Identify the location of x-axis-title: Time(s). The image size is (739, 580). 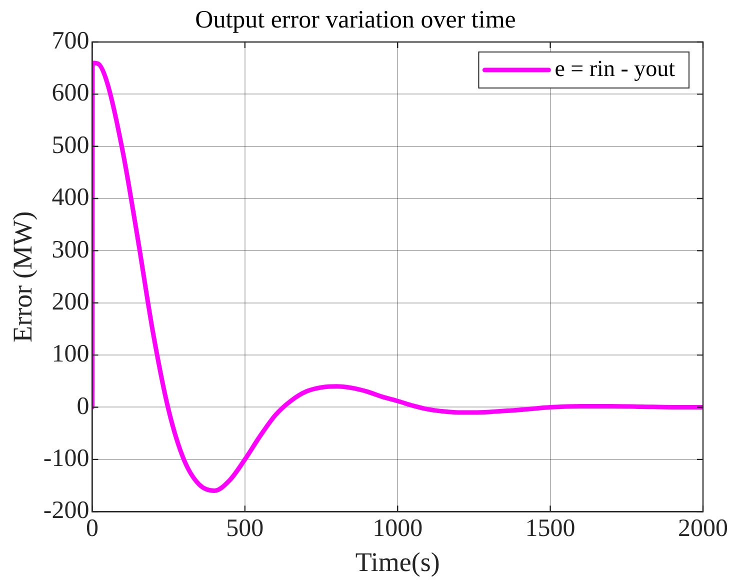
(397, 561).